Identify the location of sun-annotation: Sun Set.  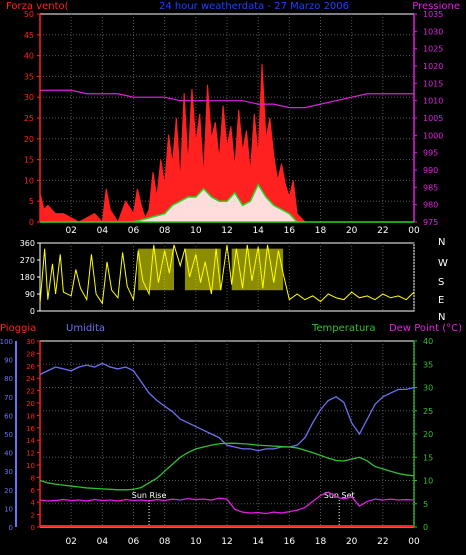
(339, 495).